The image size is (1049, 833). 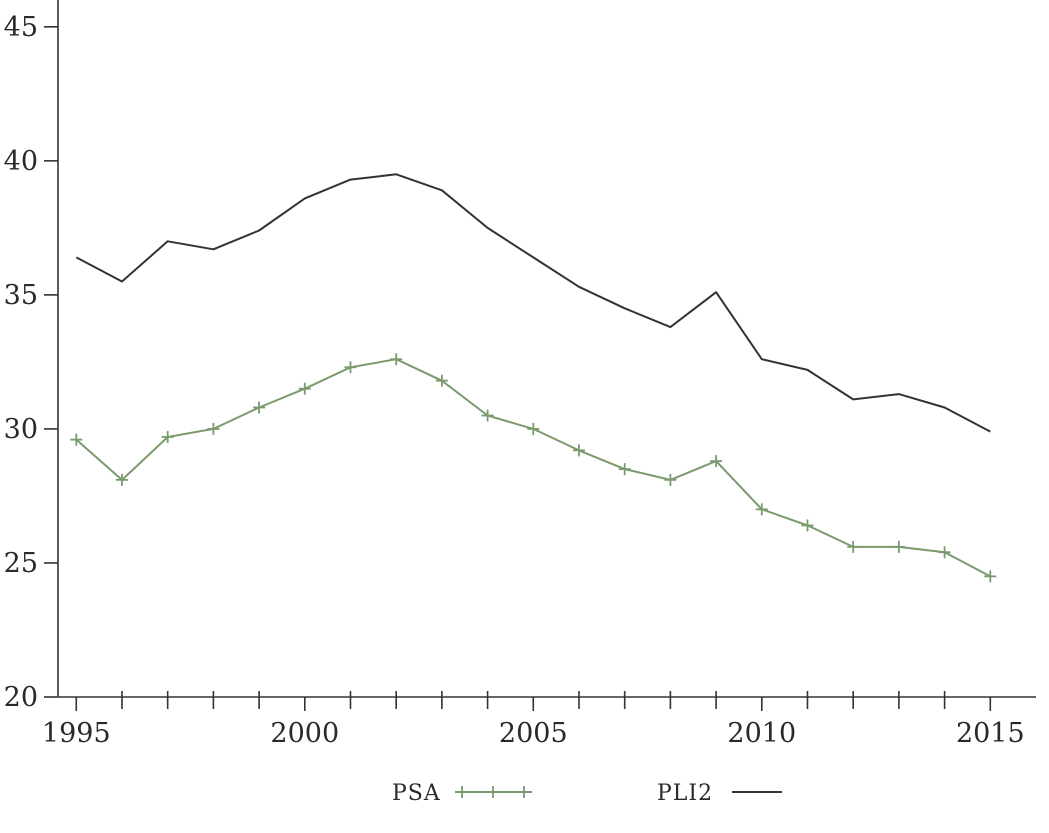 What do you see at coordinates (304, 733) in the screenshot?
I see `x-tick-label: 2000` at bounding box center [304, 733].